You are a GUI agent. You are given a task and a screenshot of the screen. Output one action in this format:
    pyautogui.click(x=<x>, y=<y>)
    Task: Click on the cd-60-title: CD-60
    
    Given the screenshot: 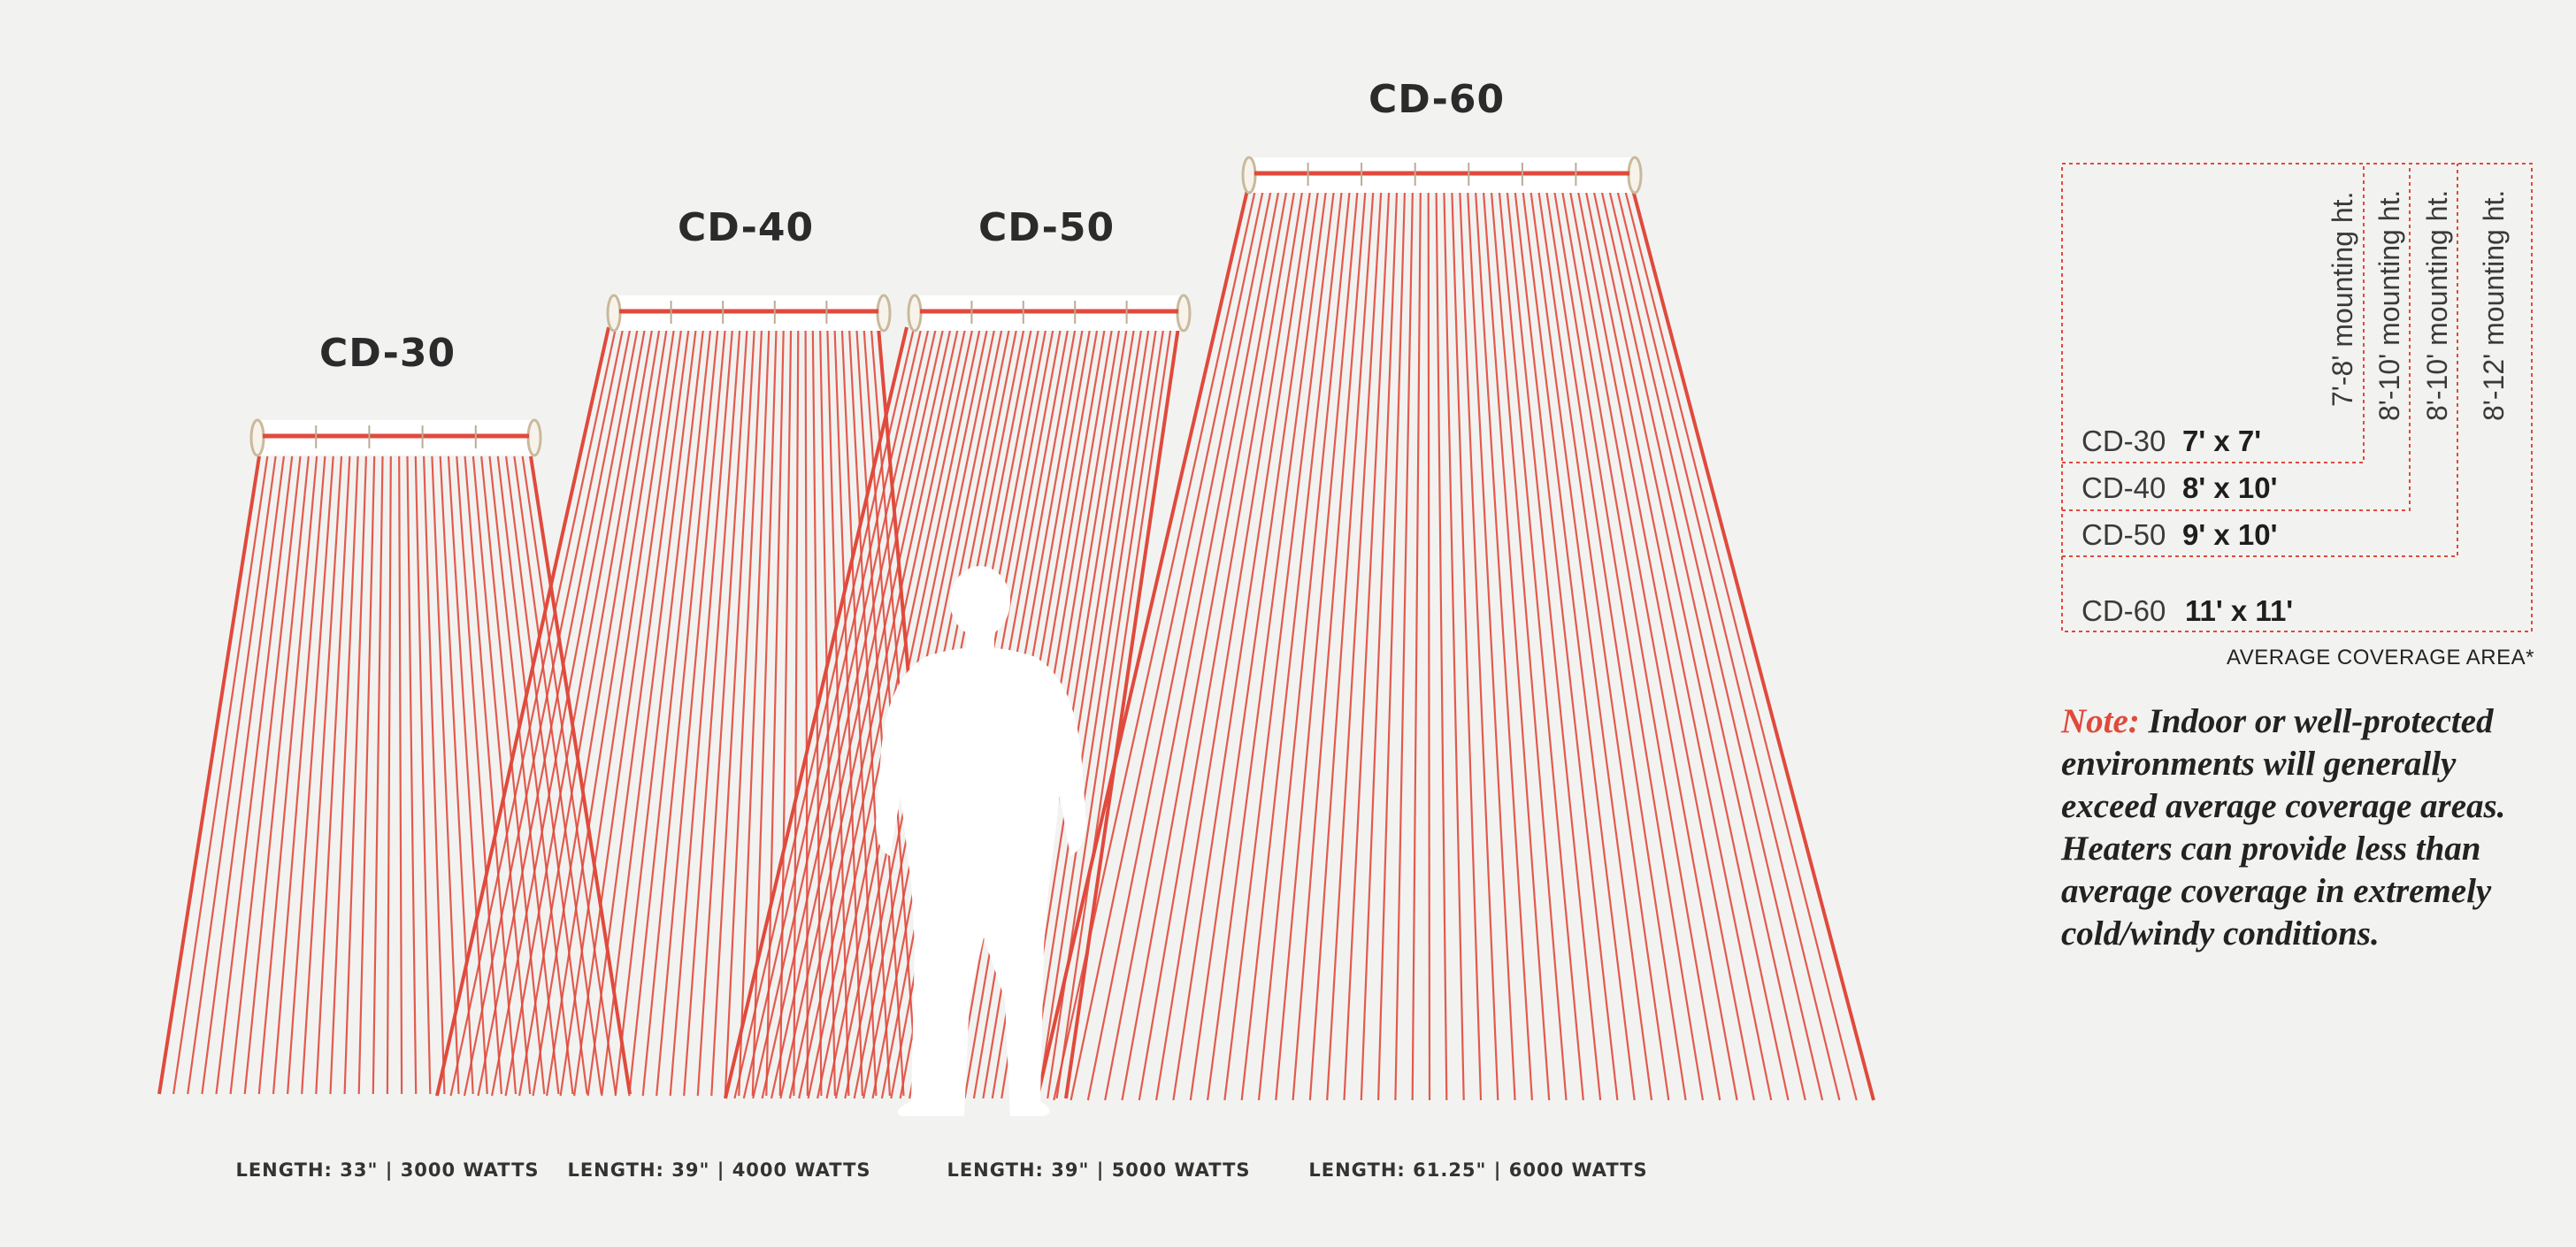 What is the action you would take?
    pyautogui.click(x=1436, y=99)
    